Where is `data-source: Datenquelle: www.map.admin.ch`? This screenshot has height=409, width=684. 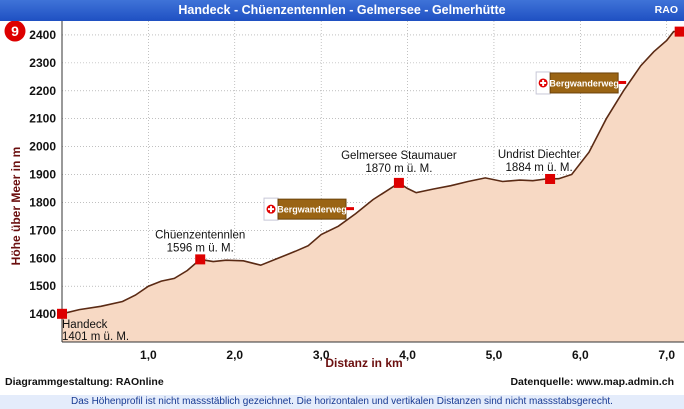
data-source: Datenquelle: www.map.admin.ch is located at coordinates (592, 382).